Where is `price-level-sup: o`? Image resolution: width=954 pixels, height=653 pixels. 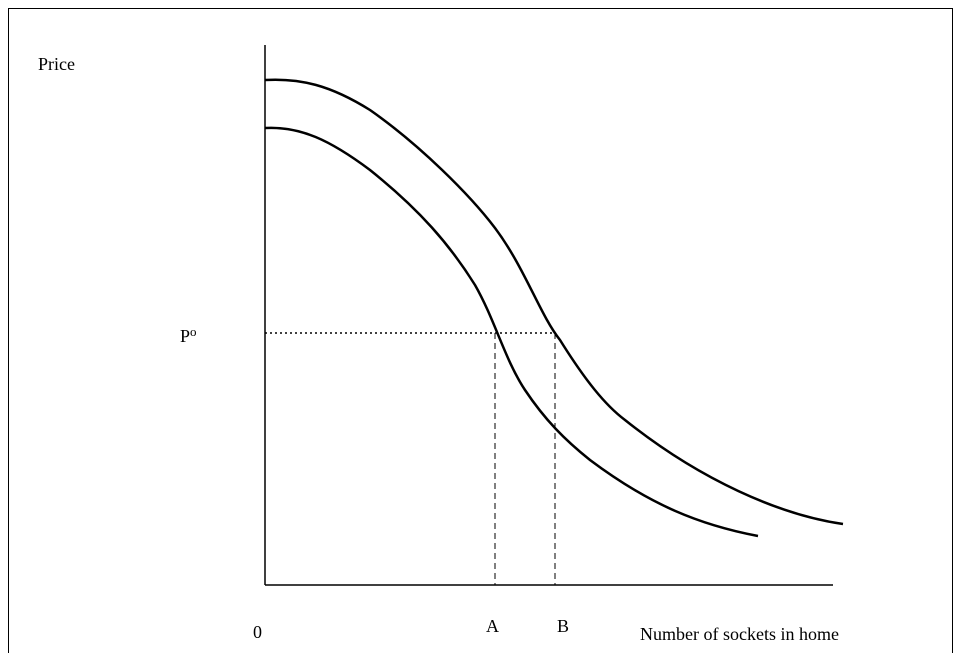
price-level-sup: o is located at coordinates (193, 331).